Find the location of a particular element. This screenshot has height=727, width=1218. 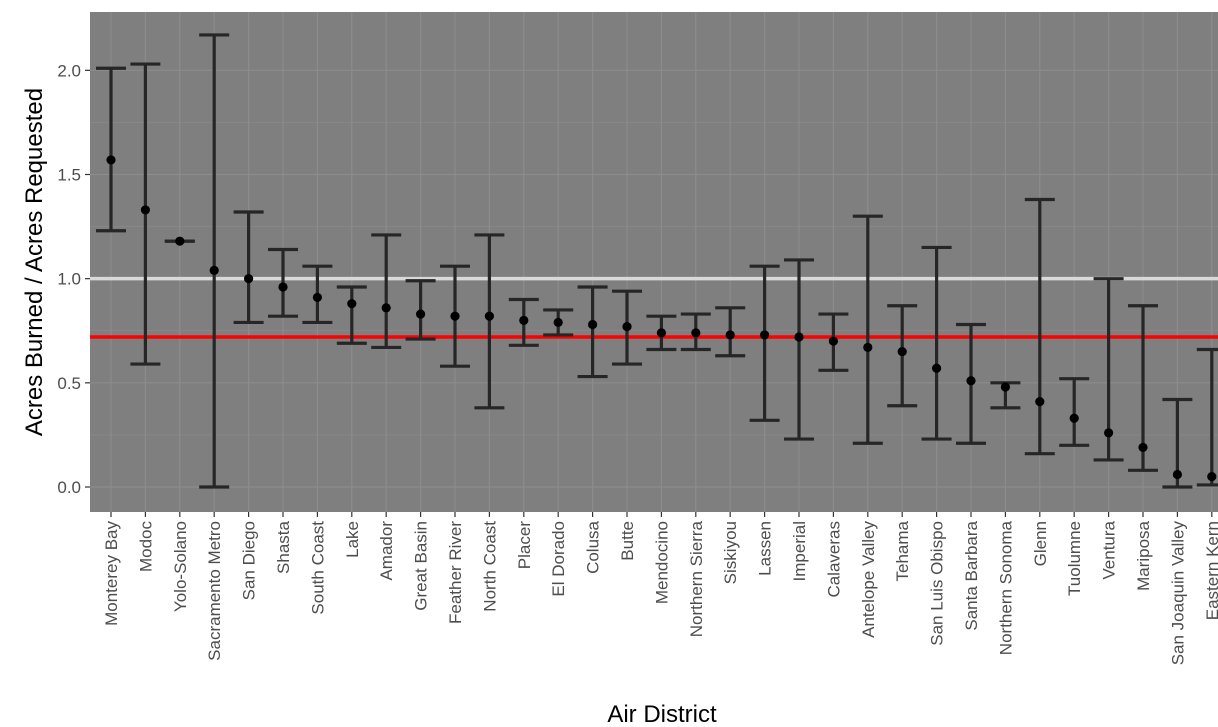

y-tick-label: 0.5 is located at coordinates (69, 383).